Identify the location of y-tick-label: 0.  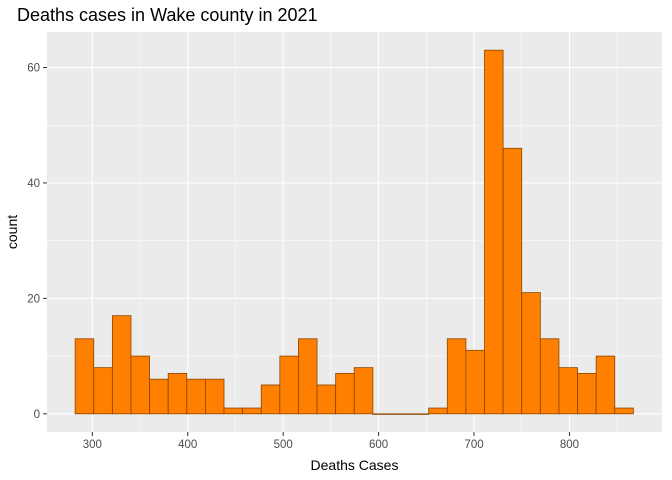
(37, 415).